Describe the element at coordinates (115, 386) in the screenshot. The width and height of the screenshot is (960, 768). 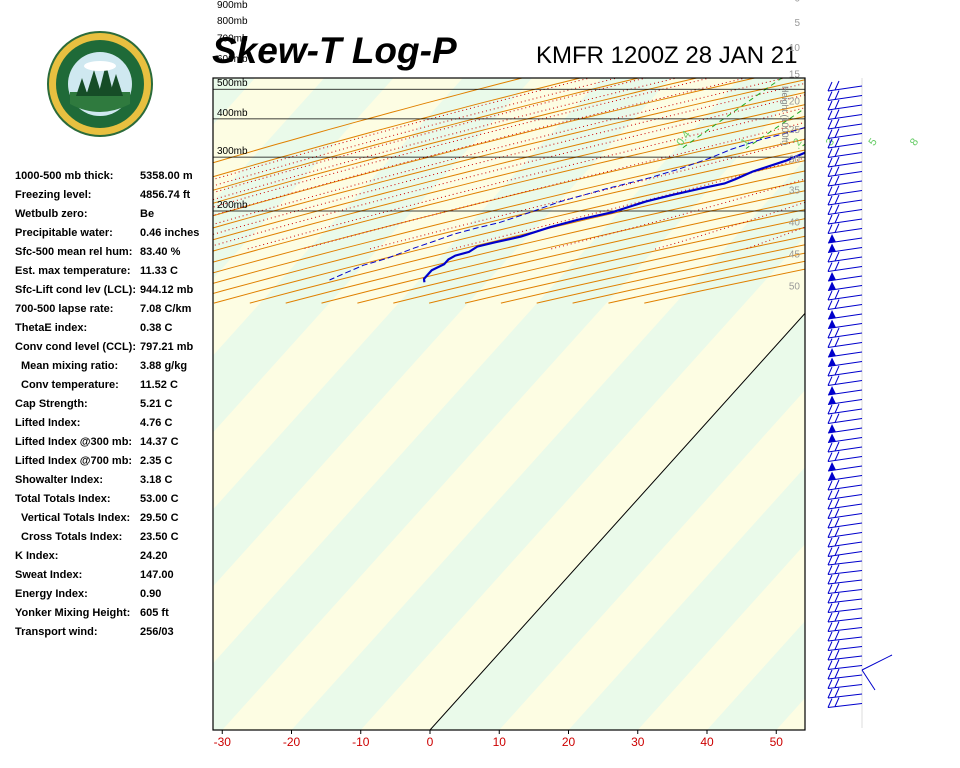
I see `index-row: Conv temperature: 11.52 C` at that location.